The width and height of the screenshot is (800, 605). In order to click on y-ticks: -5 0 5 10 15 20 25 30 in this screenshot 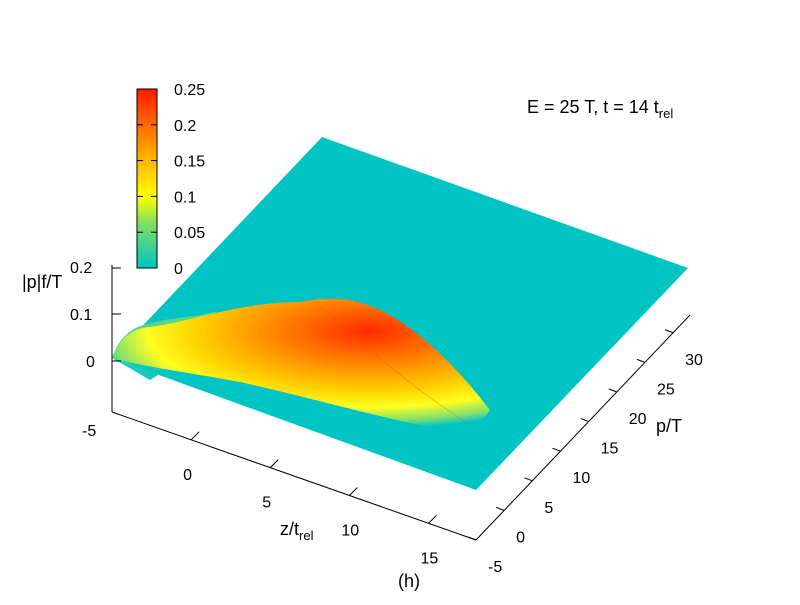, I will do `click(585, 452)`.